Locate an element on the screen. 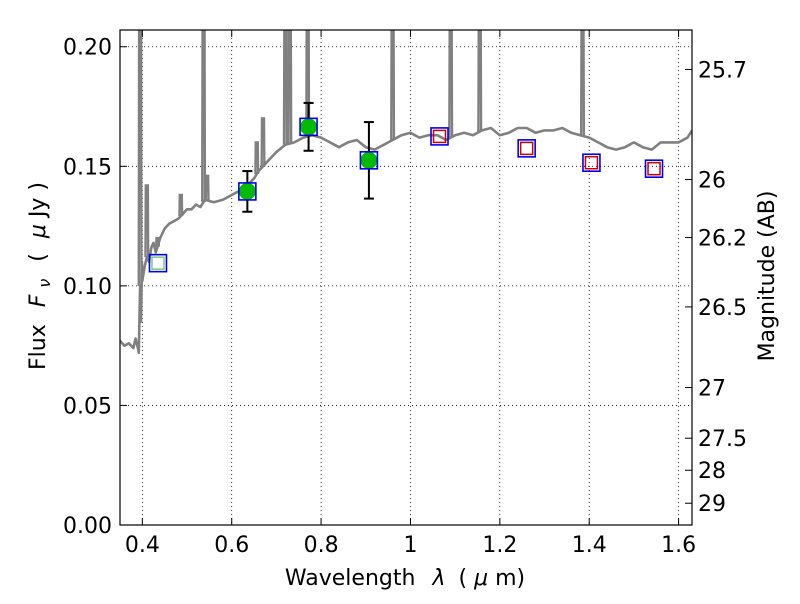 The height and width of the screenshot is (604, 800). y2-tick-label: 26.5 is located at coordinates (722, 308).